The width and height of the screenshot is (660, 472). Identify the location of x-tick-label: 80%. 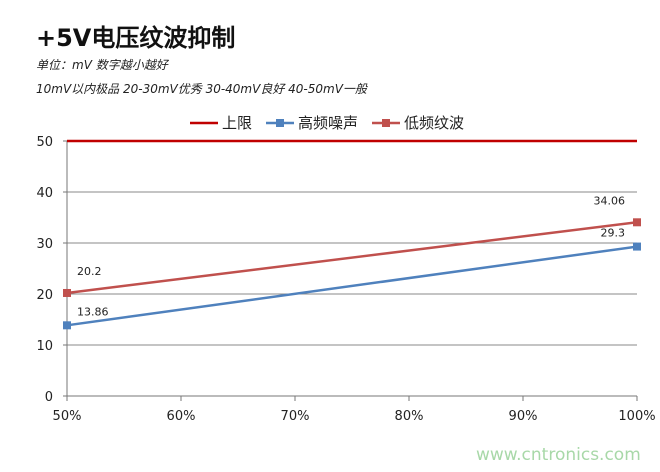
(409, 416).